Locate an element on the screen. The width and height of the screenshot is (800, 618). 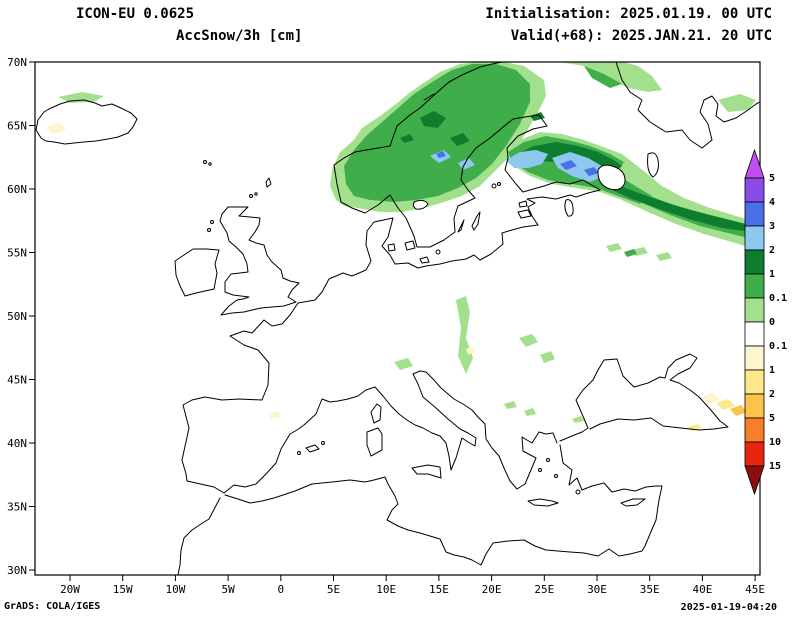
lon-tick-label: 10W is located at coordinates (175, 589).